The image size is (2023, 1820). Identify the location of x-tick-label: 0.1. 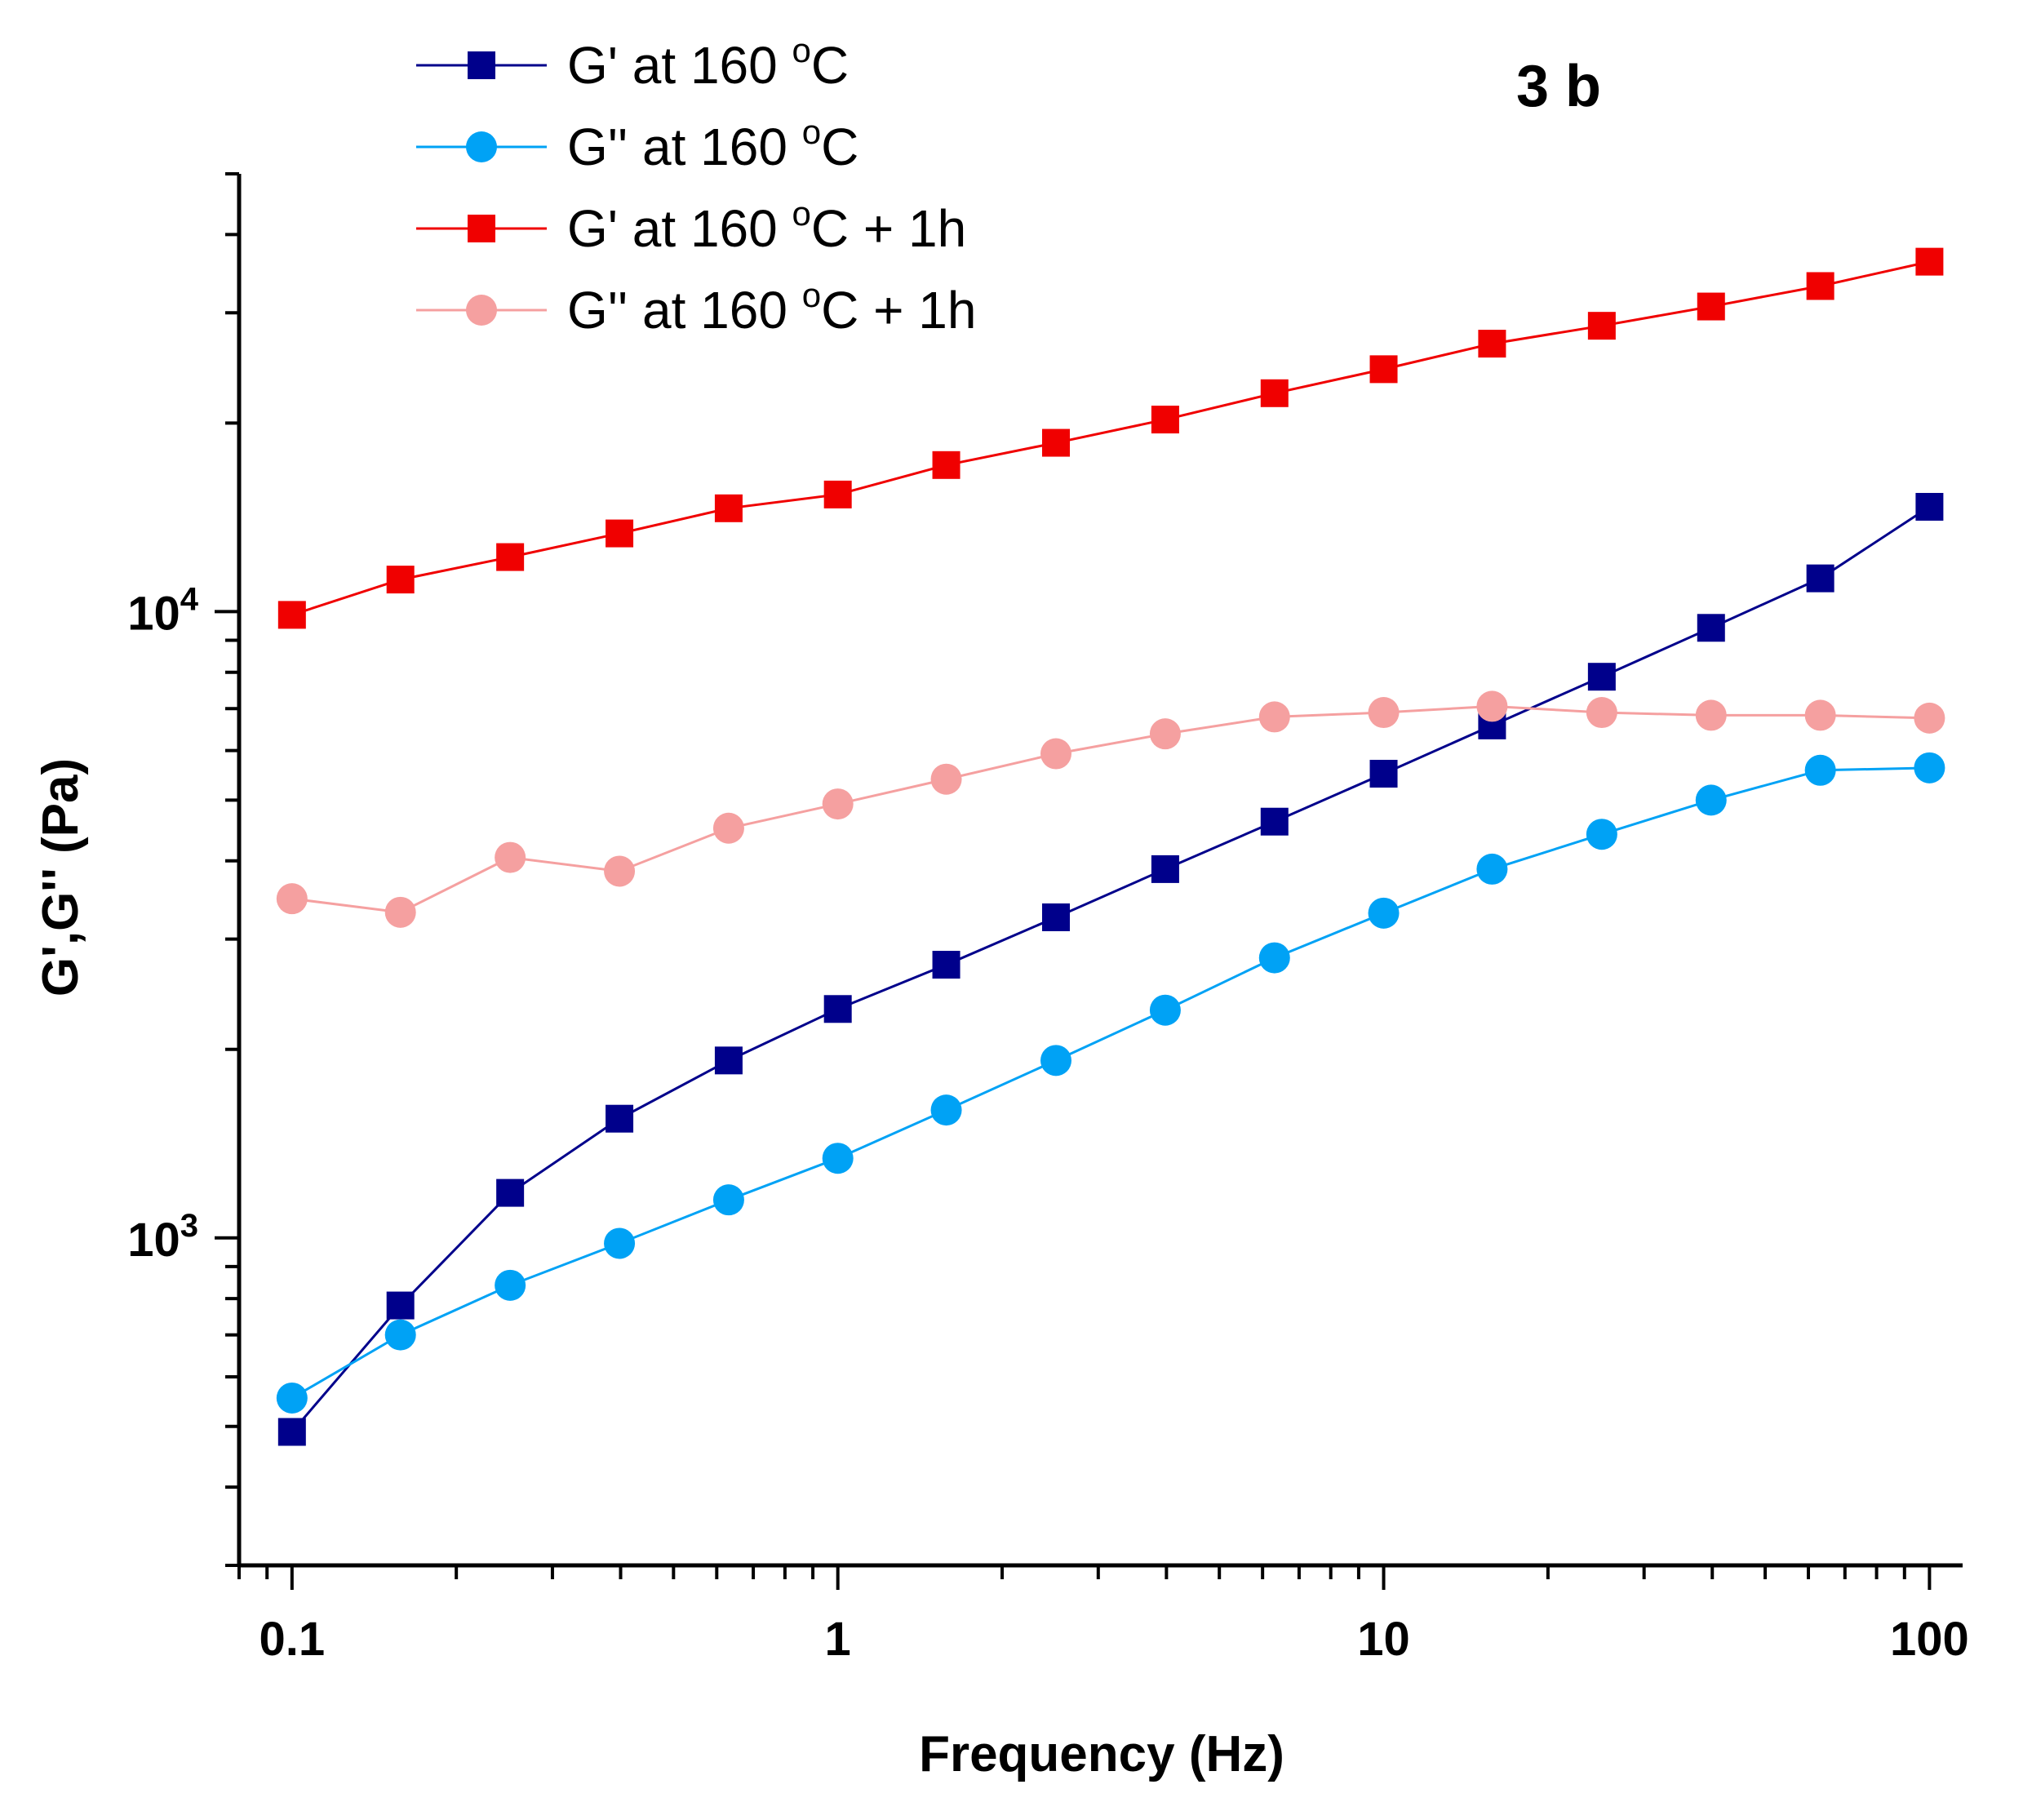
(292, 1640).